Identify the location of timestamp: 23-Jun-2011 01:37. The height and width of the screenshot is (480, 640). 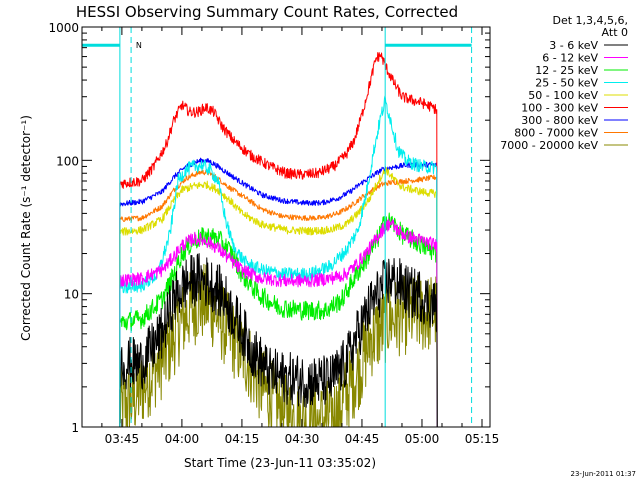
(604, 474).